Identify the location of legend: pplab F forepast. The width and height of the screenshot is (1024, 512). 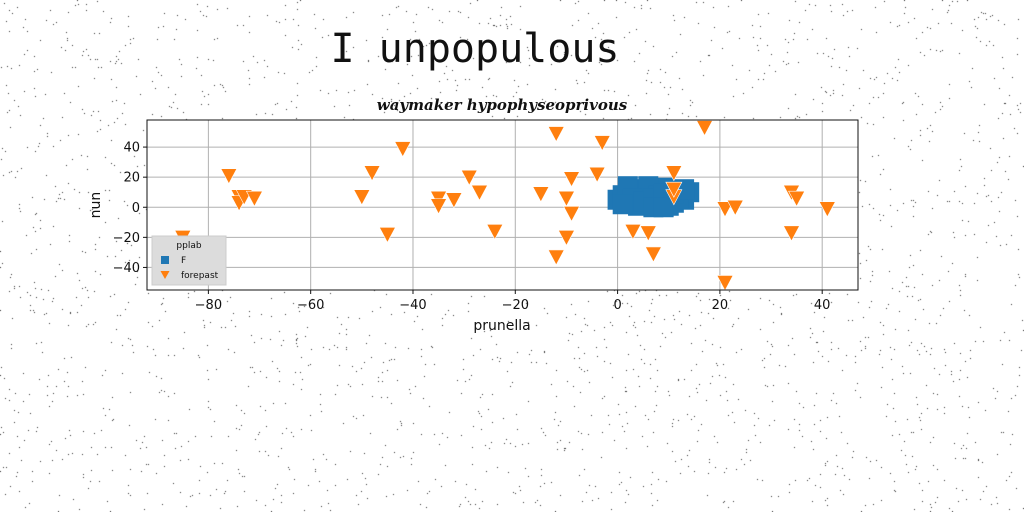
(189, 260).